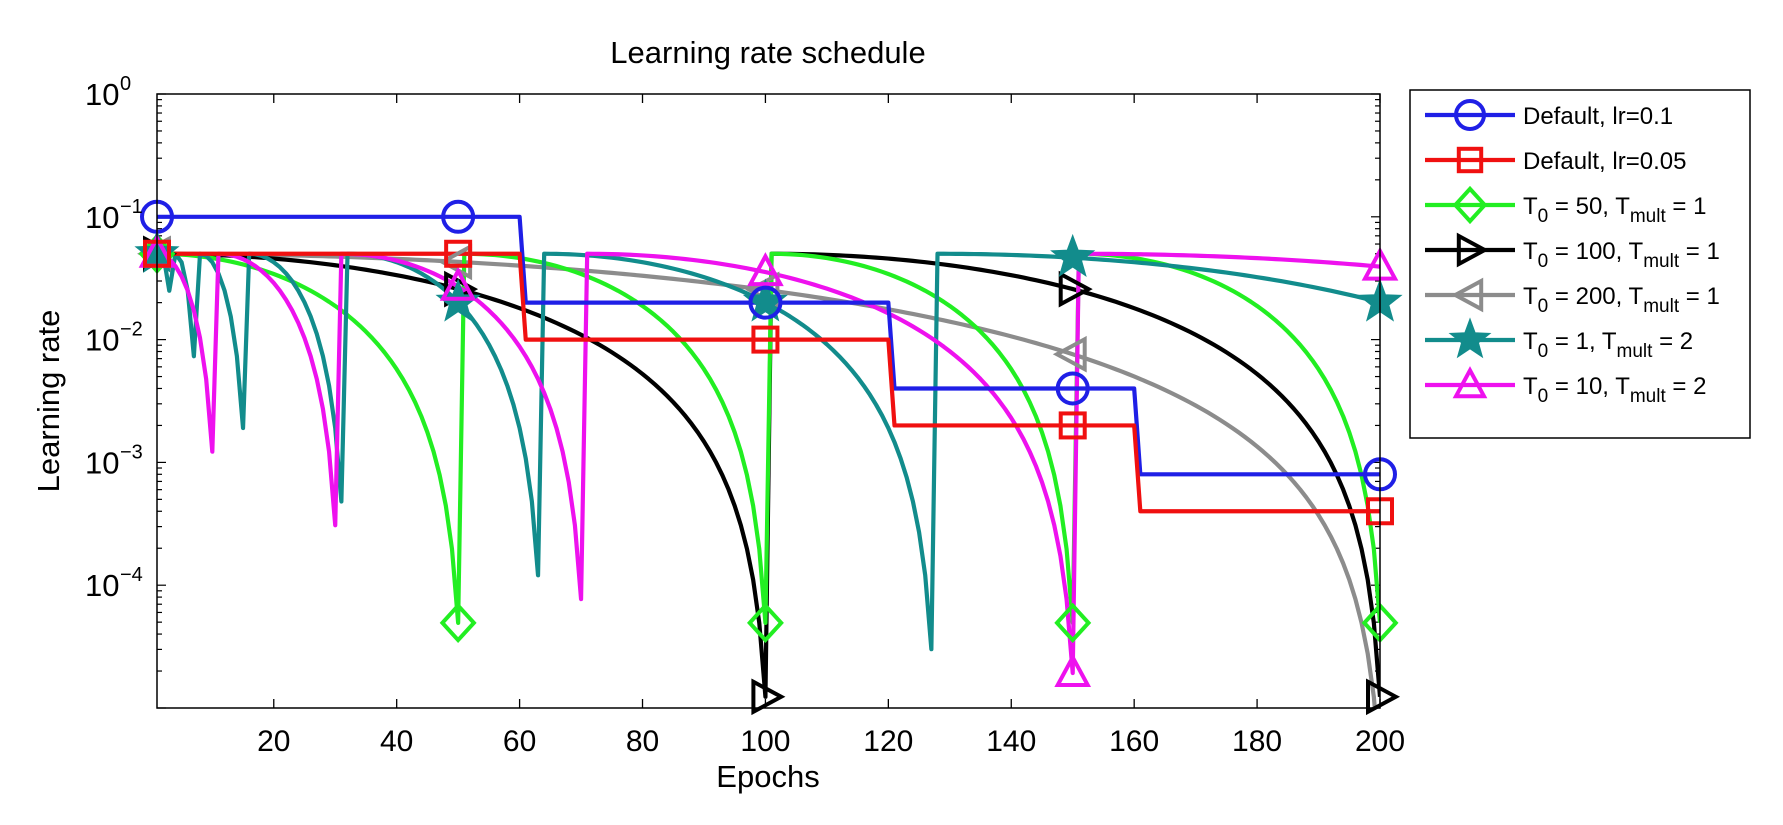 The image size is (1783, 825). Describe the element at coordinates (131, 207) in the screenshot. I see `svg-text: −1` at that location.